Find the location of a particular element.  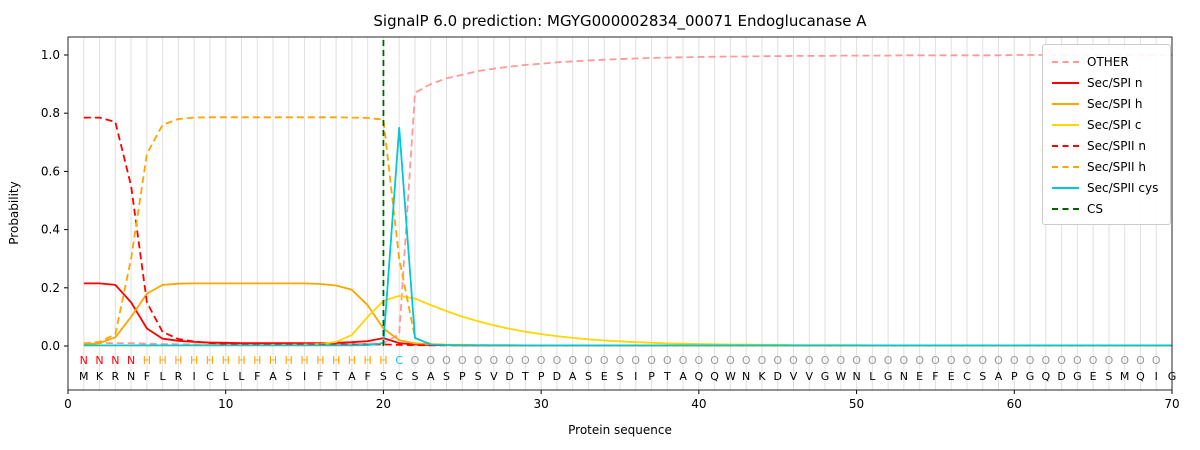

legend-label: Sec/SPII h is located at coordinates (1116, 166).